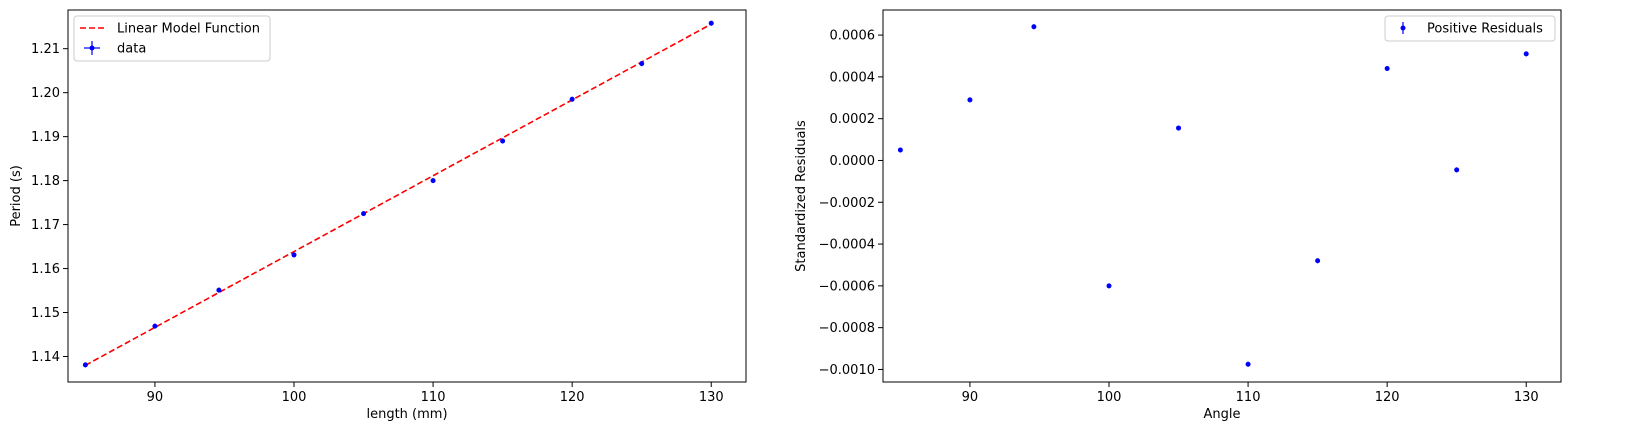 This screenshot has width=1630, height=448. I want to click on legend-label: Positive Residuals, so click(1485, 29).